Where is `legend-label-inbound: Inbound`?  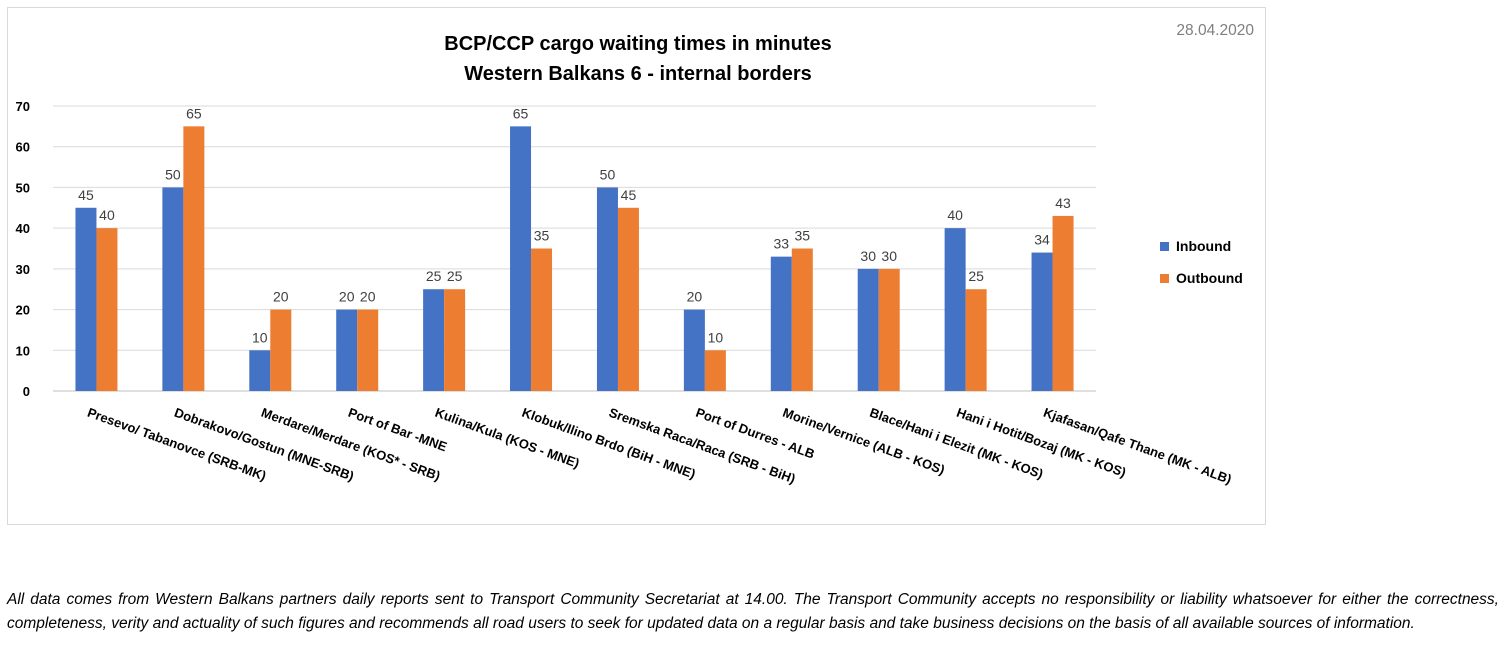 legend-label-inbound: Inbound is located at coordinates (1203, 246).